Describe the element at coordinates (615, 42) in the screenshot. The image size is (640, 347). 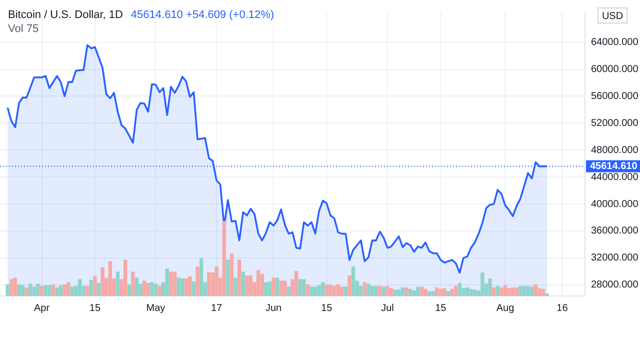
I see `y-tick-label: 64000.000` at that location.